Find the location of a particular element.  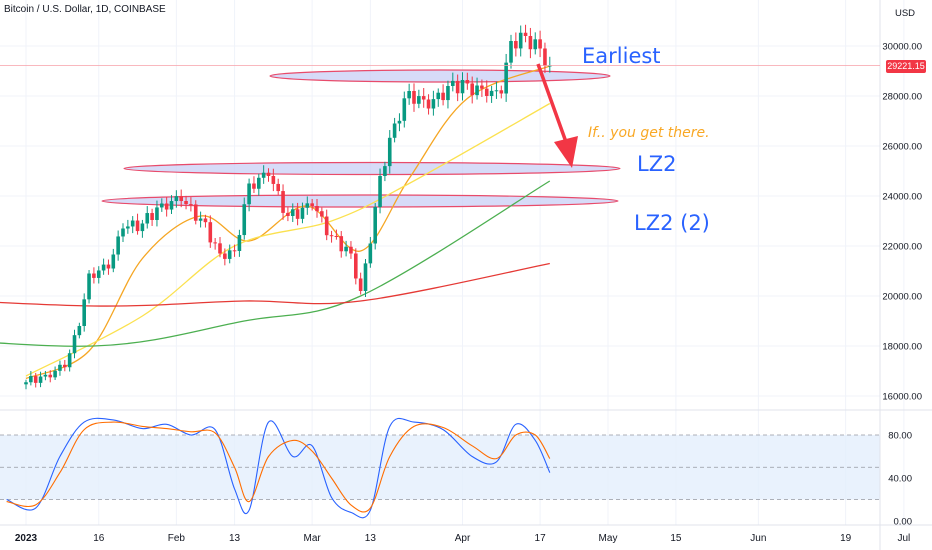

zone-lz2 is located at coordinates (372, 168).